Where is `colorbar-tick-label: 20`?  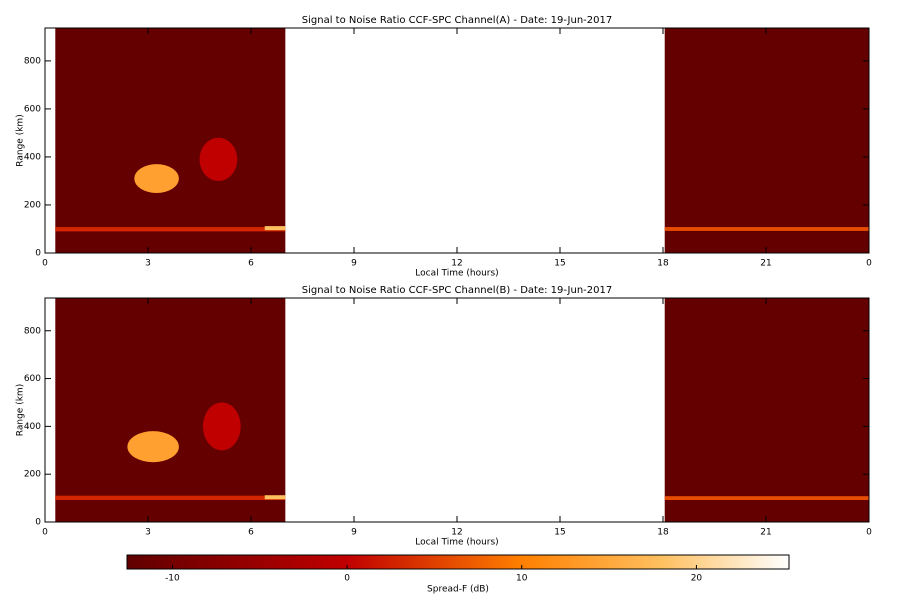
colorbar-tick-label: 20 is located at coordinates (697, 579).